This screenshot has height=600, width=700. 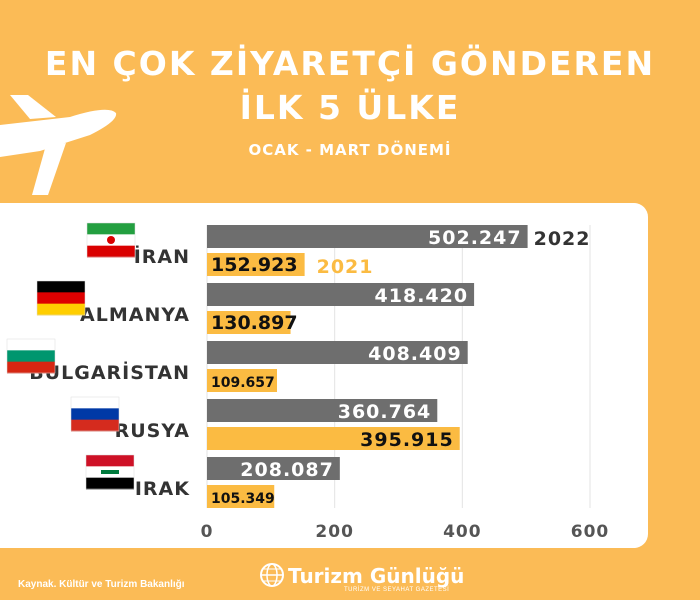 What do you see at coordinates (287, 470) in the screenshot?
I see `data-label-2022: 208.087` at bounding box center [287, 470].